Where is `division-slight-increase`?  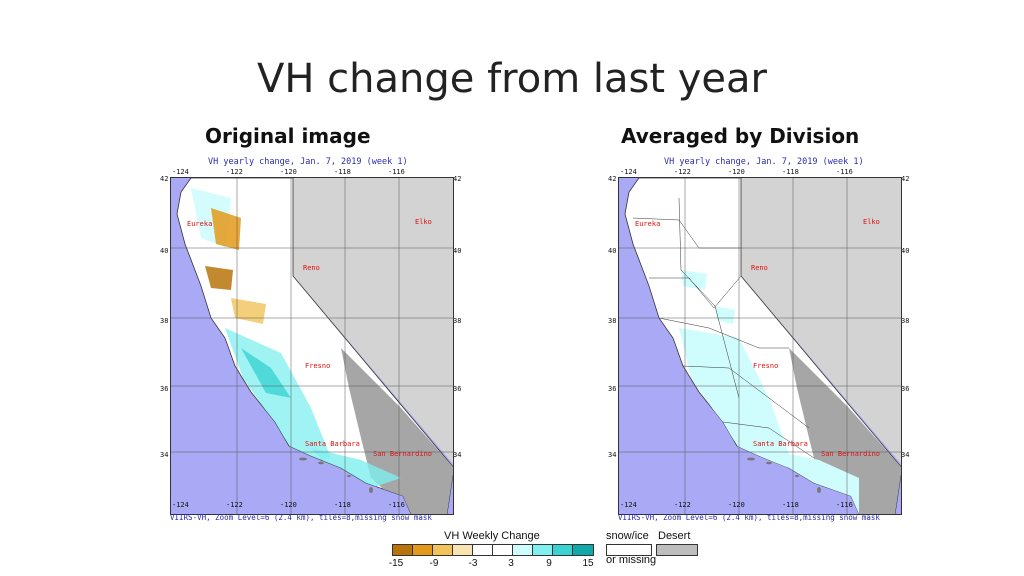 division-slight-increase is located at coordinates (736, 398).